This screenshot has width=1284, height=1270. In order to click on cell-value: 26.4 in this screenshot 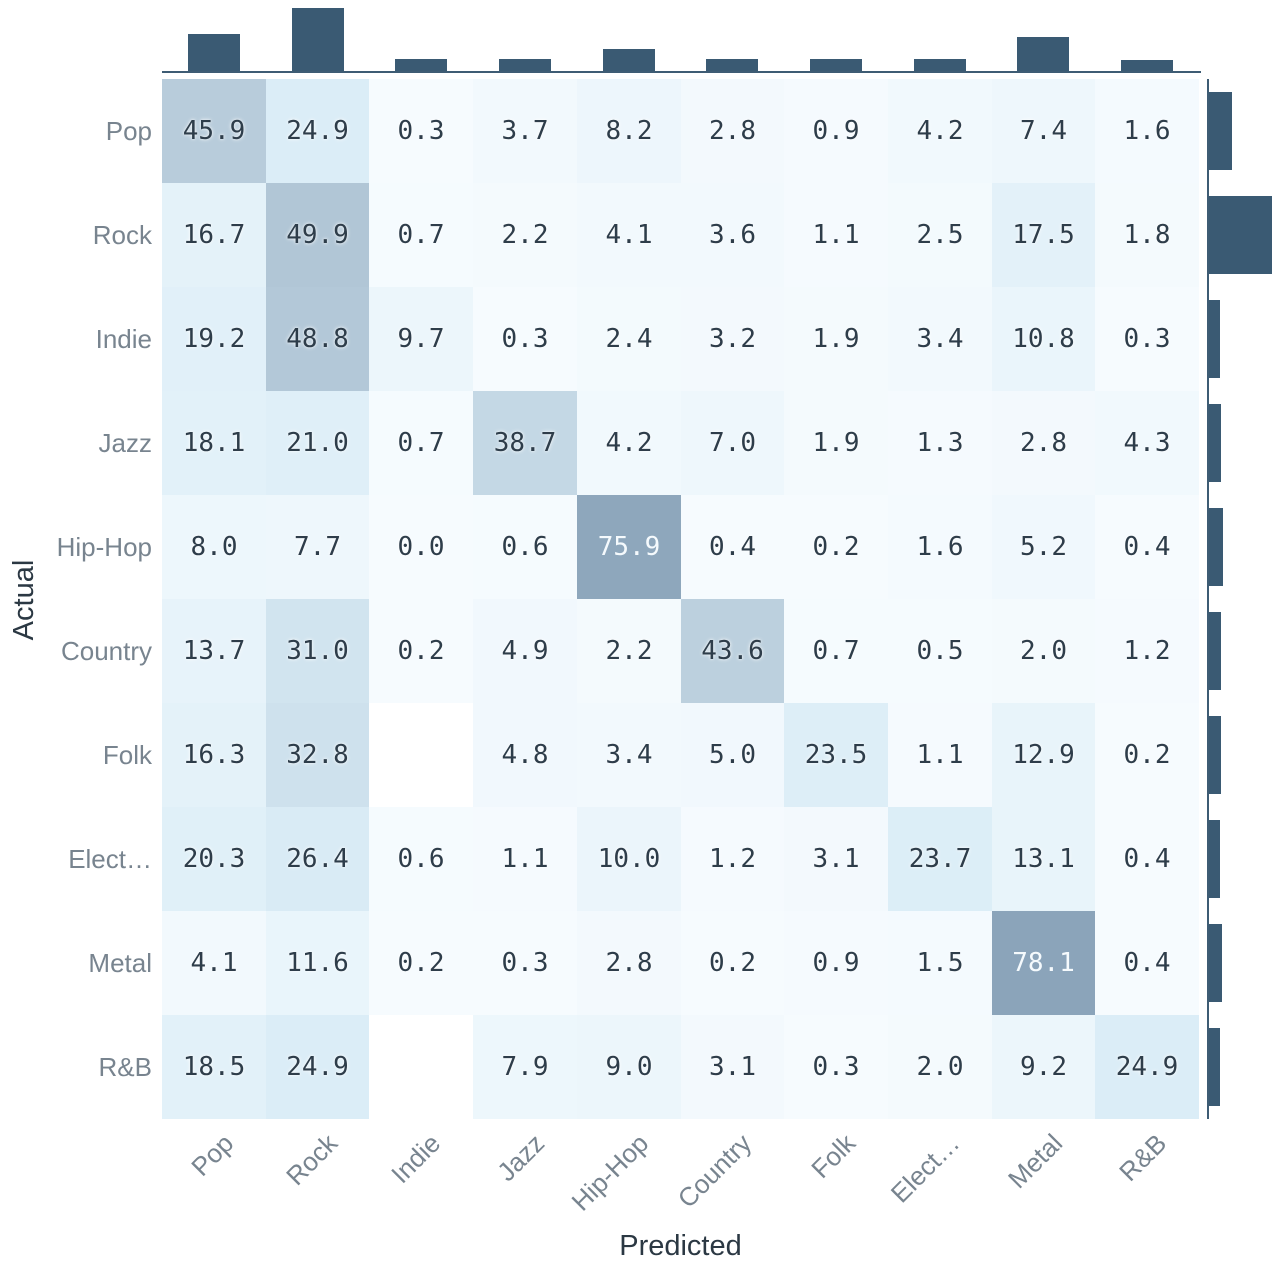, I will do `click(317, 859)`.